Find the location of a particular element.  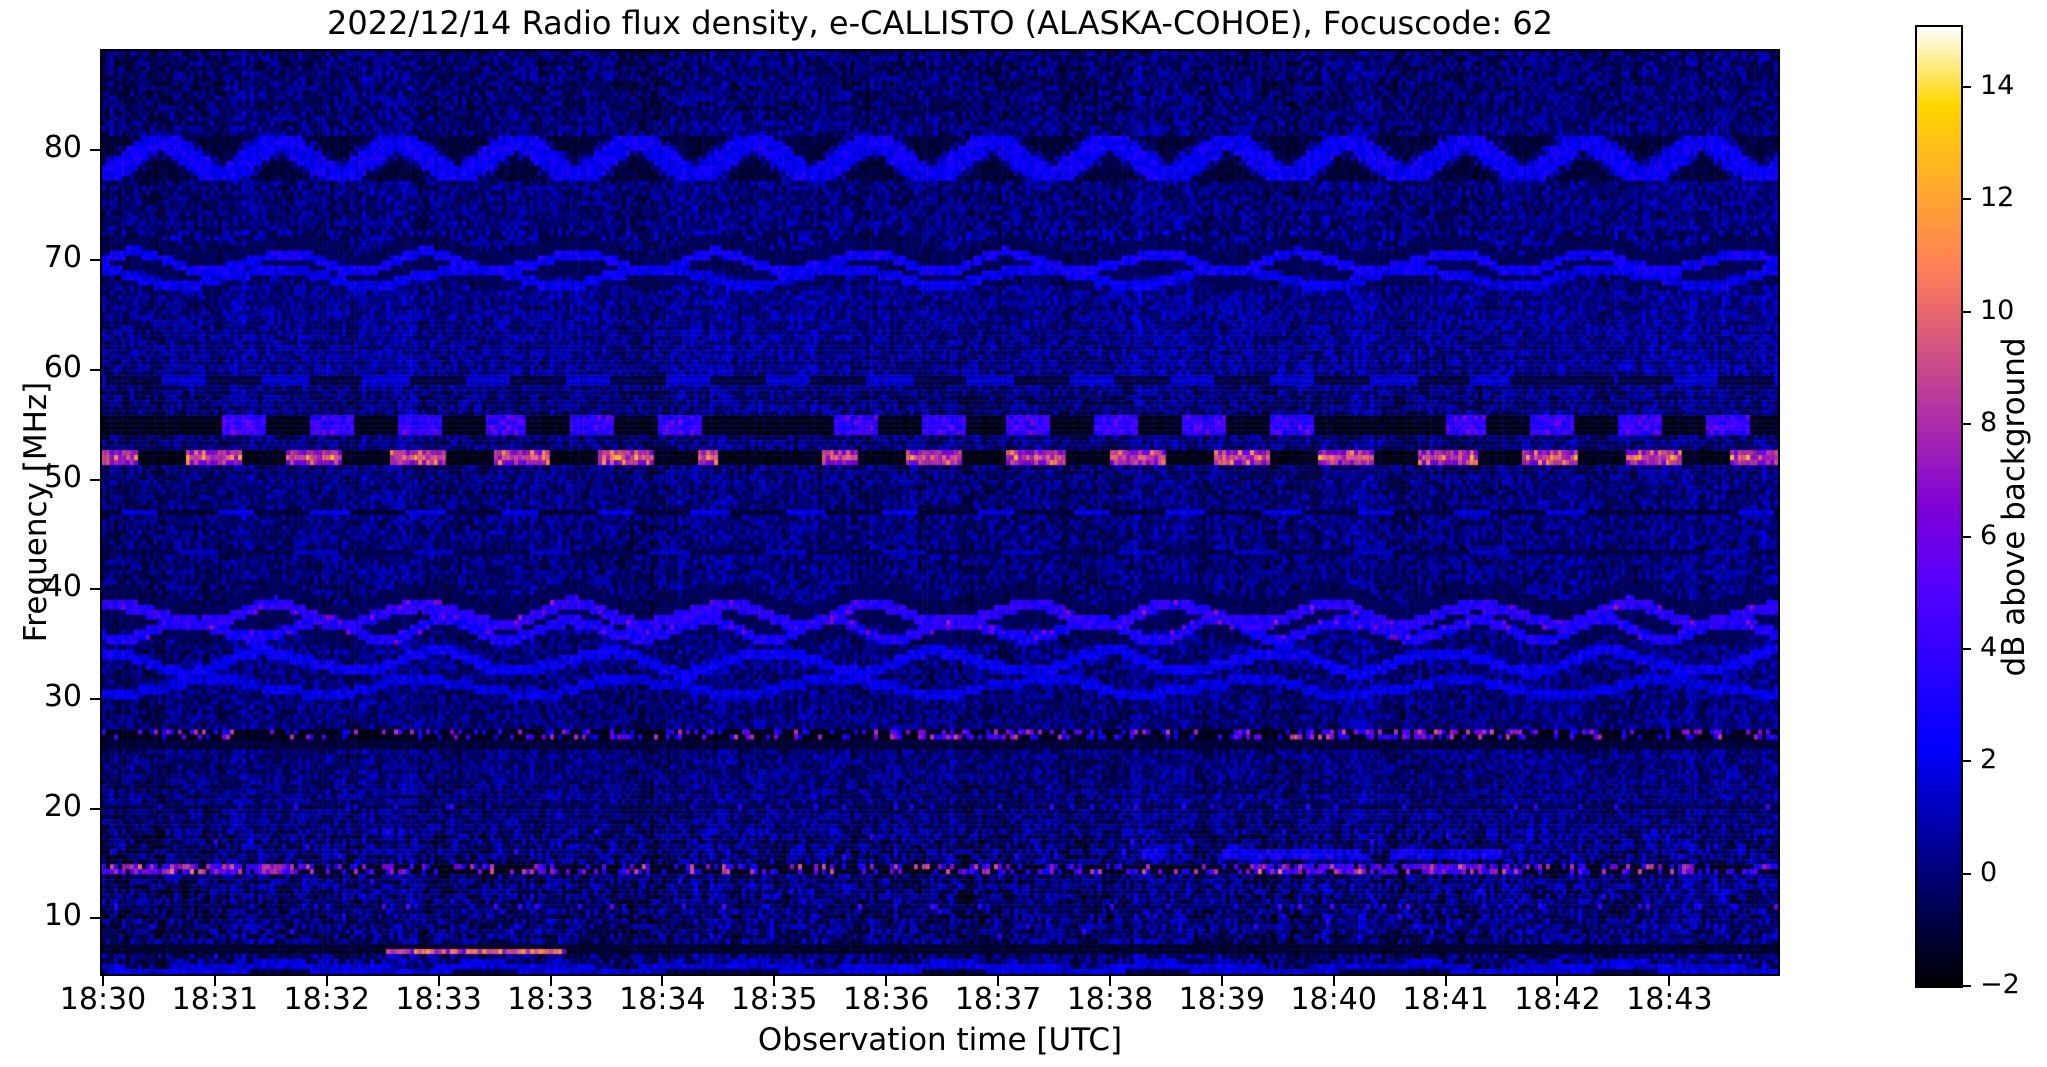

x-tick-label: 18:39 is located at coordinates (1222, 999).